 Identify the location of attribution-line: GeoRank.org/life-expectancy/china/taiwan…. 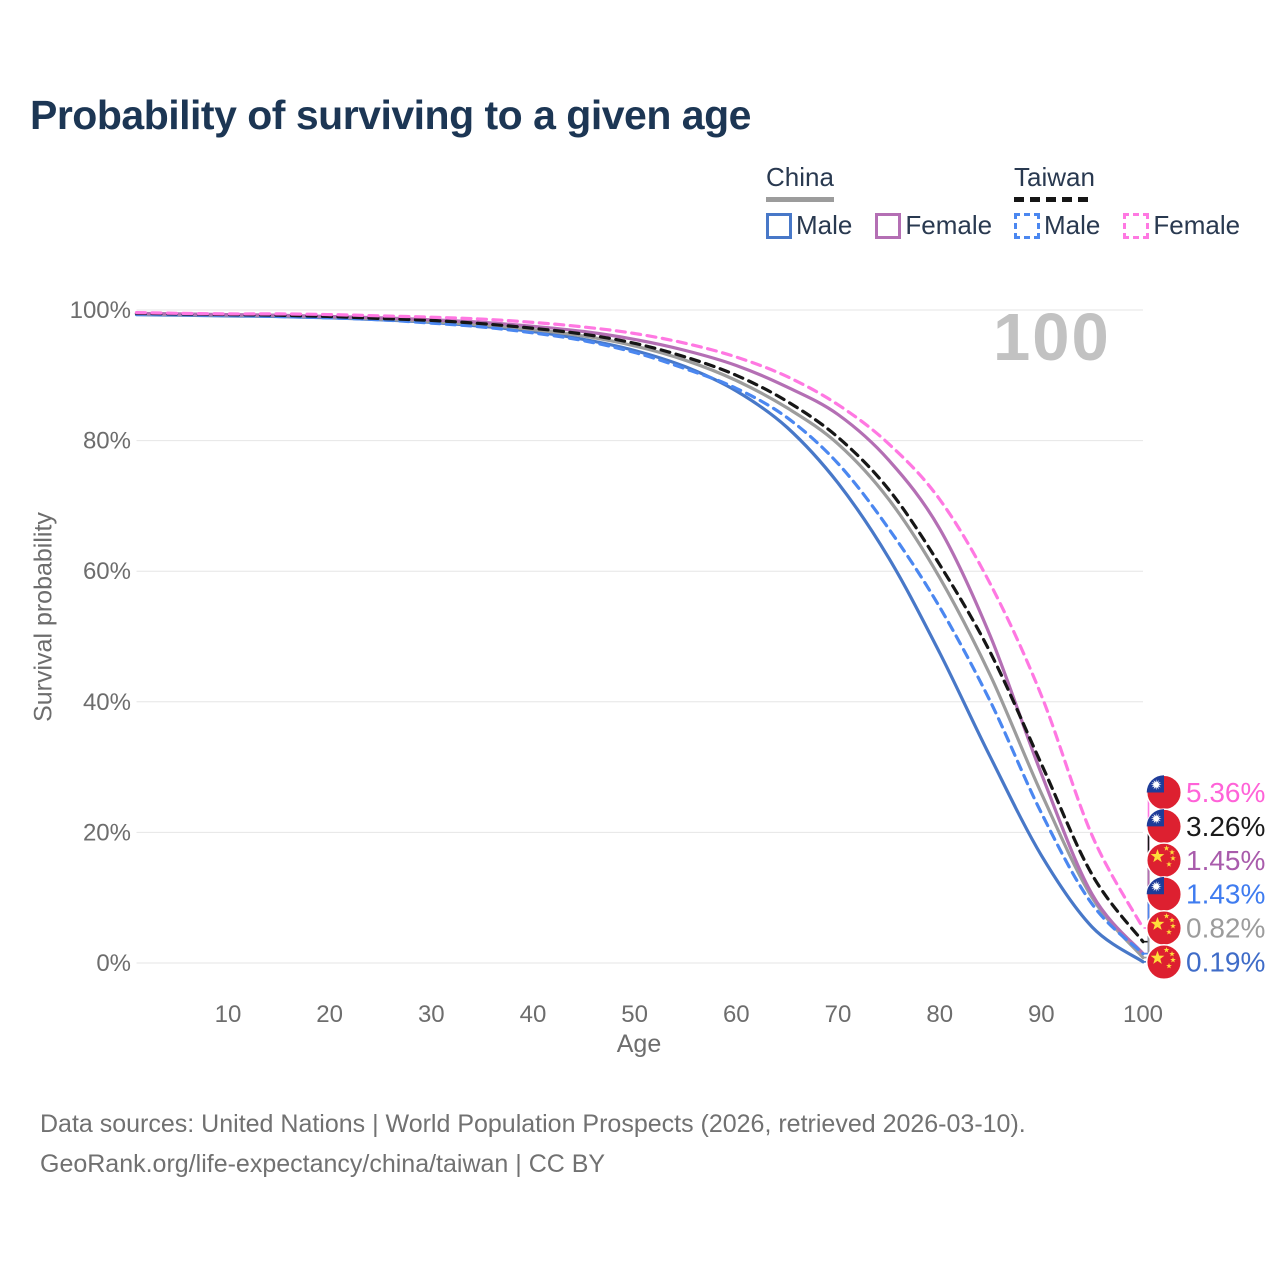
(323, 1164).